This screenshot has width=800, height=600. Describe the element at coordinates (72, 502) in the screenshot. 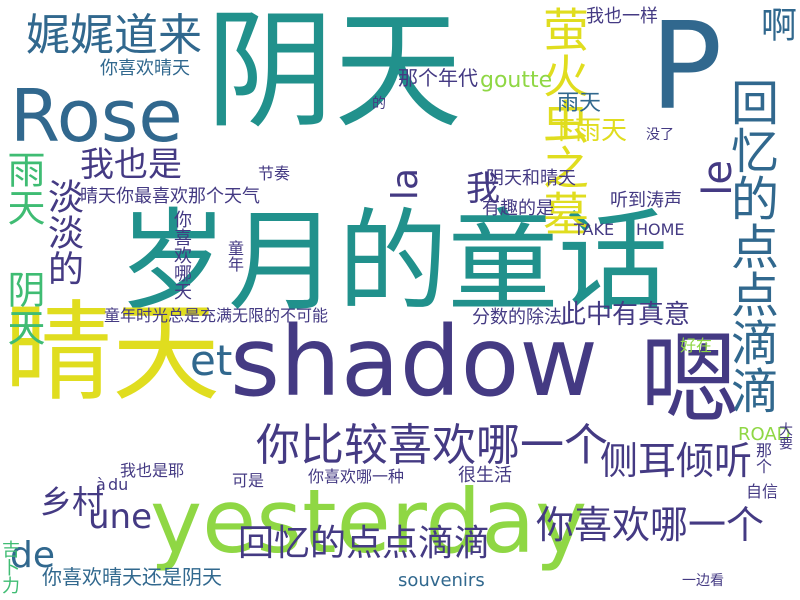

I see `word-xiangcun: 乡村` at that location.